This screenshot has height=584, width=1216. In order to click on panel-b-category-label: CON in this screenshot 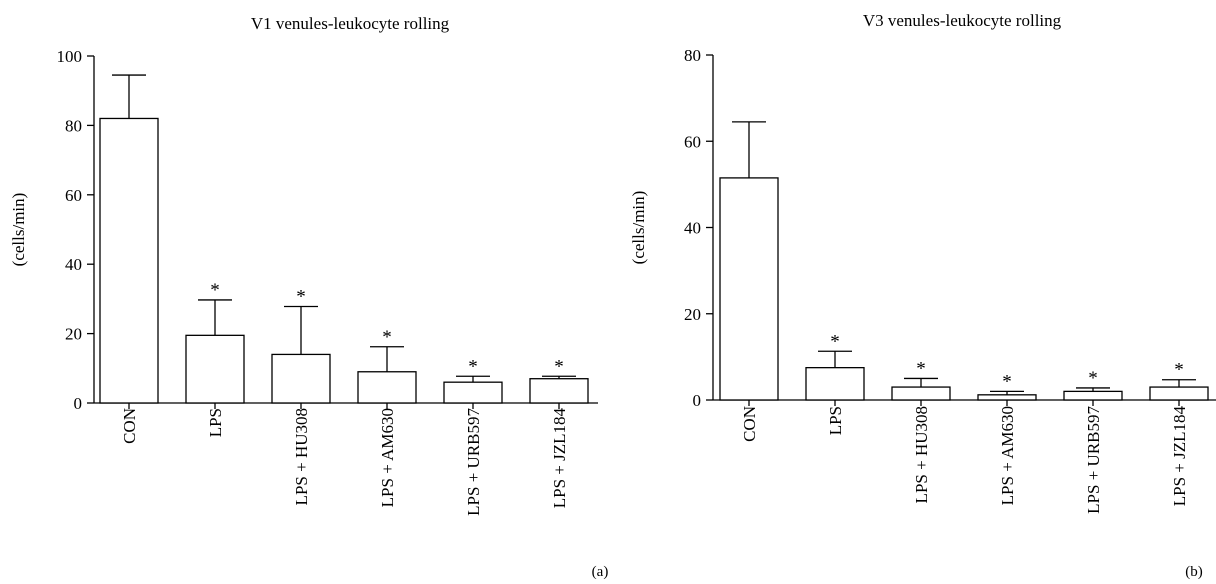, I will do `click(749, 424)`.